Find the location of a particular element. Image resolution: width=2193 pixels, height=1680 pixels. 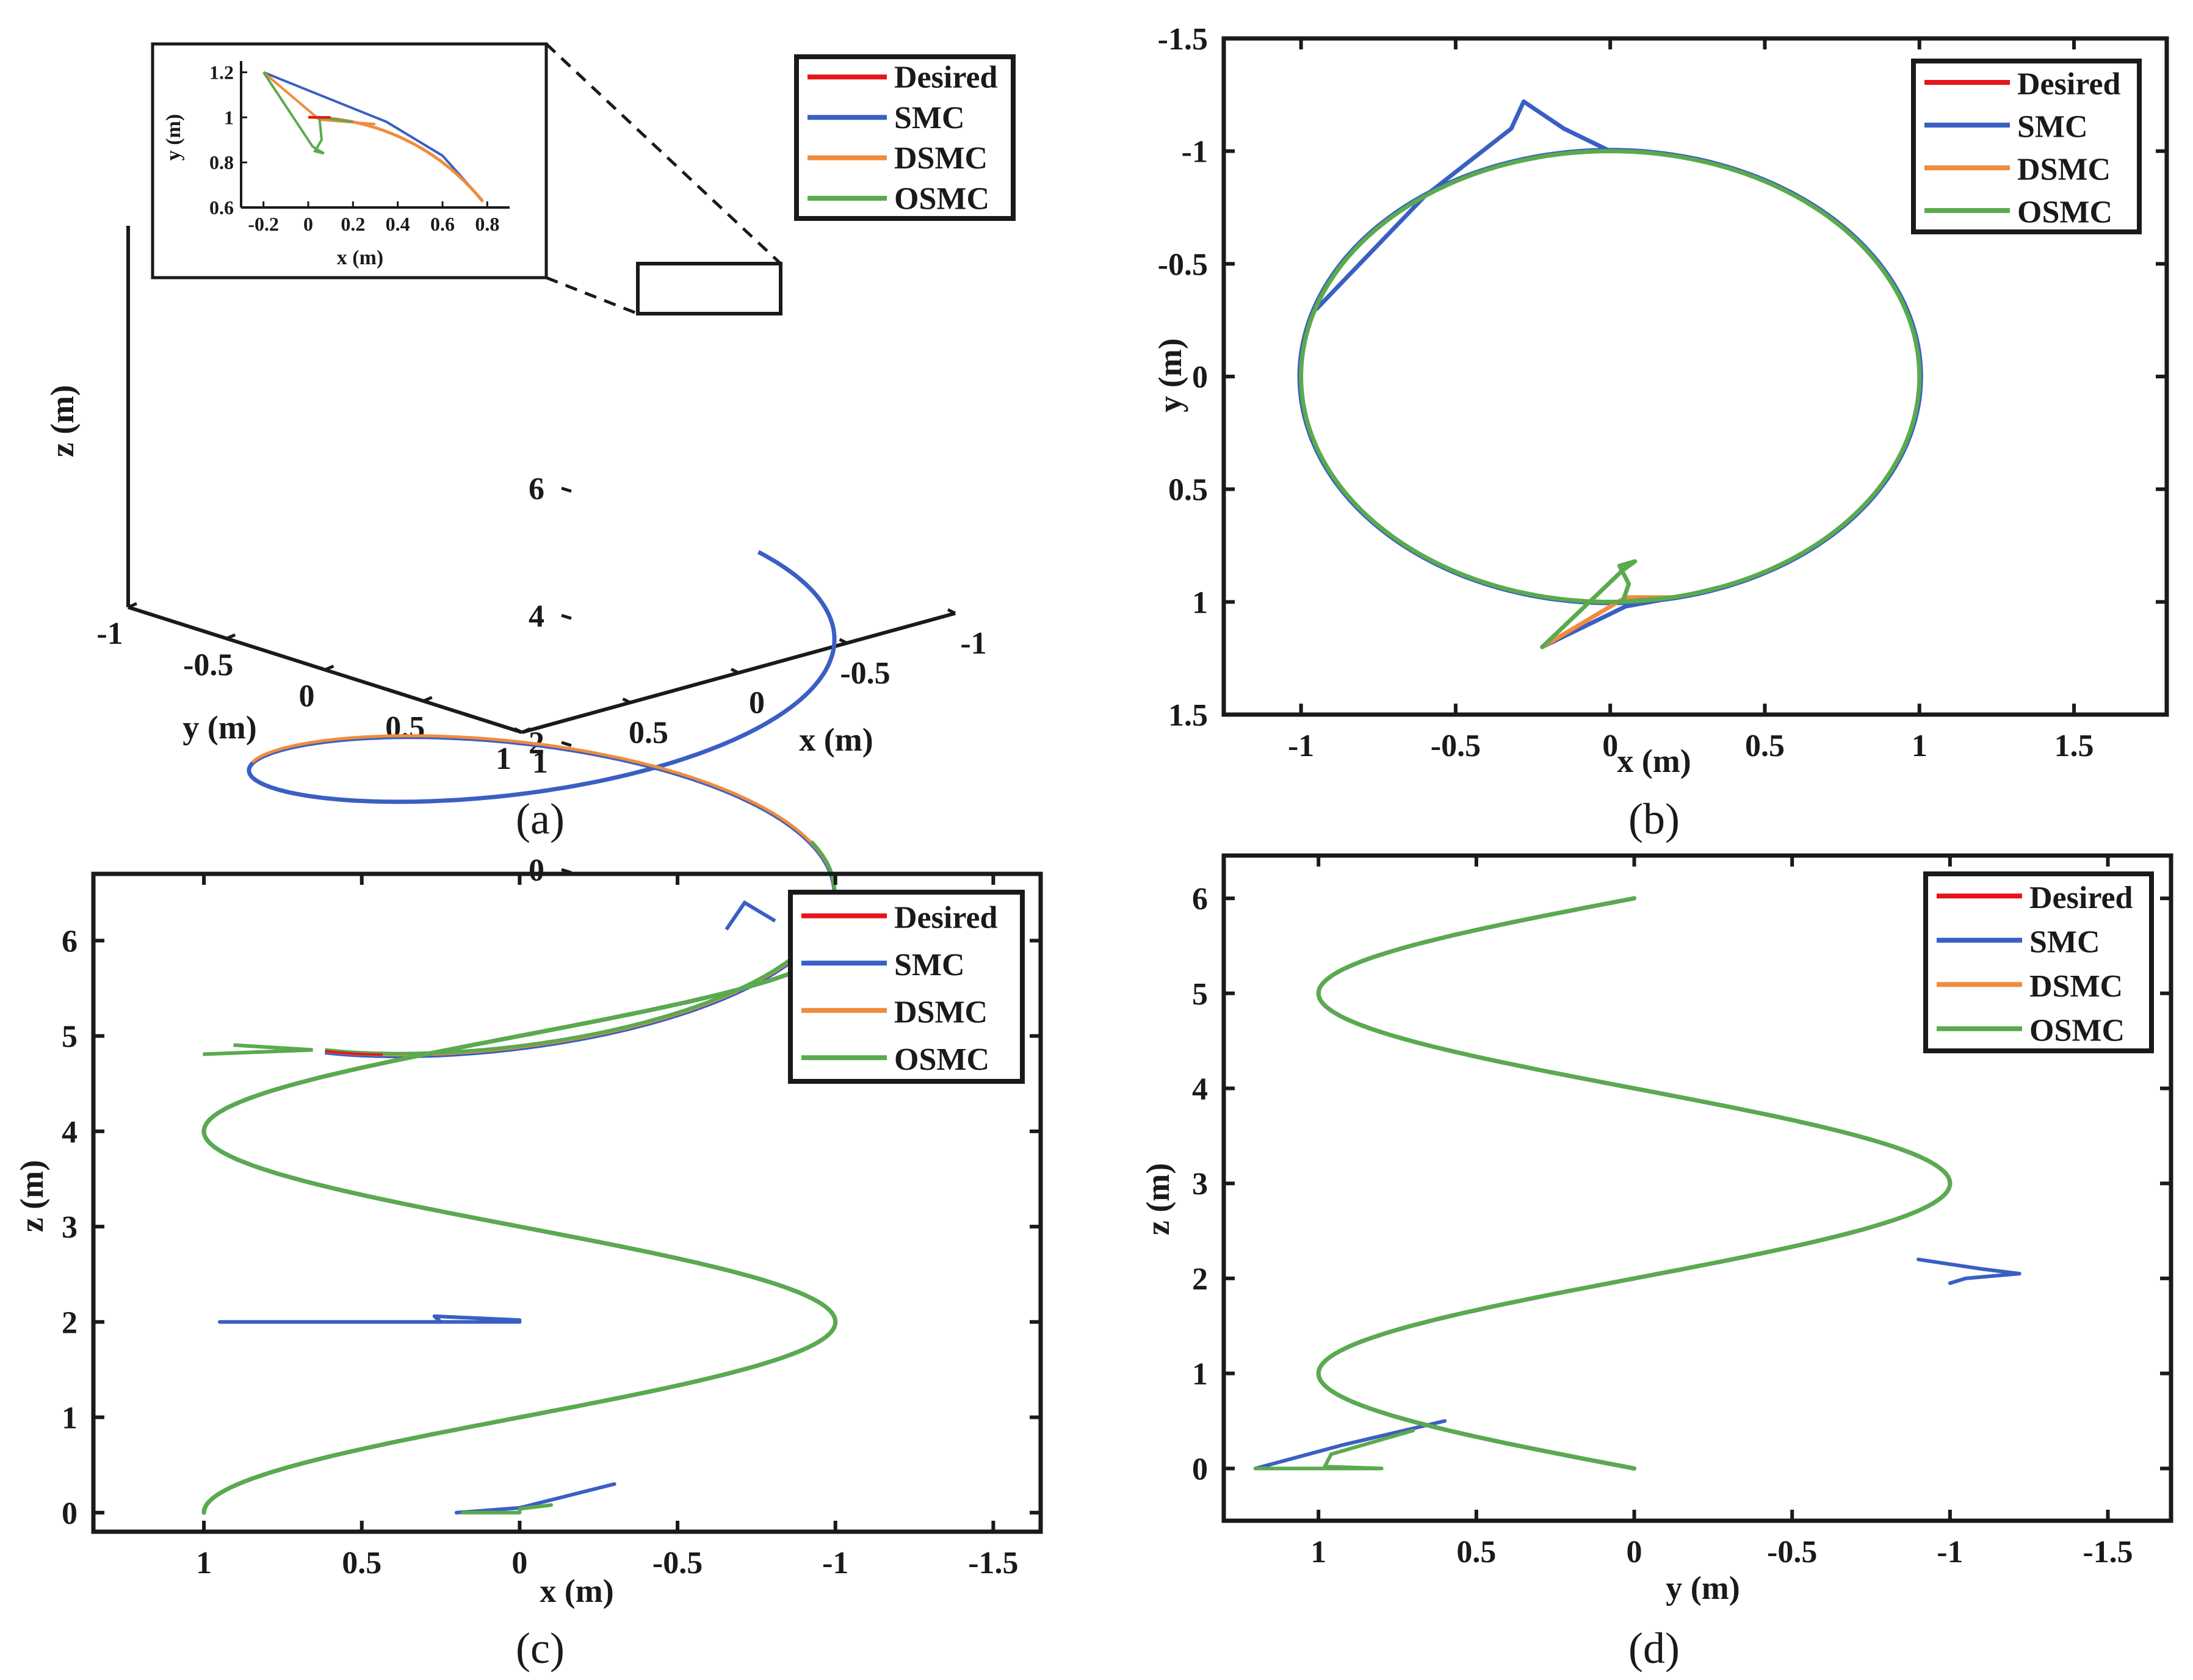

panel-b-legend: Desired SMC DSMC OSMC is located at coordinates (2027, 146).